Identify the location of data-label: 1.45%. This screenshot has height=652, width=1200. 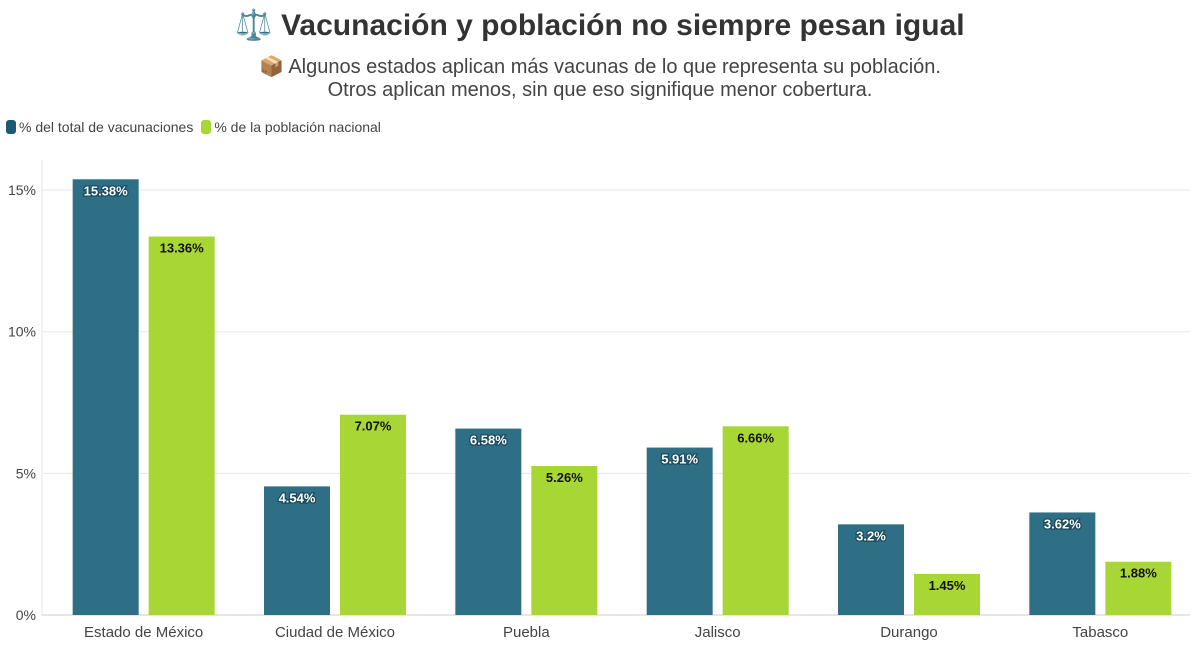
(947, 585).